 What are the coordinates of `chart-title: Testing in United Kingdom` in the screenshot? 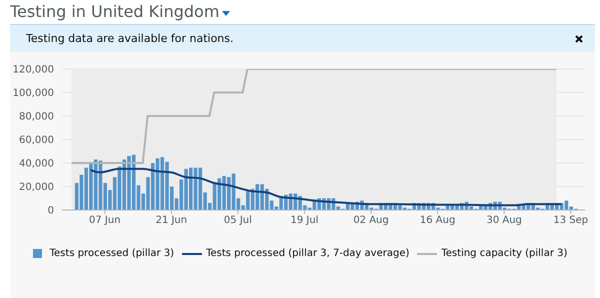 It's located at (115, 11).